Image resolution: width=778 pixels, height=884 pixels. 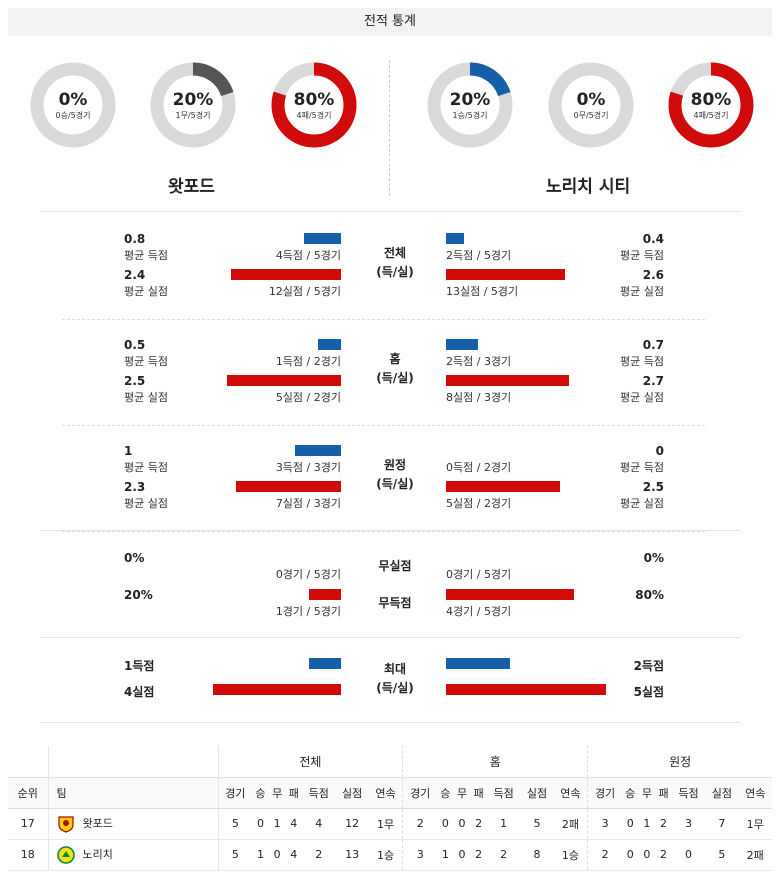 I want to click on stat-cell: 2패, so click(x=570, y=824).